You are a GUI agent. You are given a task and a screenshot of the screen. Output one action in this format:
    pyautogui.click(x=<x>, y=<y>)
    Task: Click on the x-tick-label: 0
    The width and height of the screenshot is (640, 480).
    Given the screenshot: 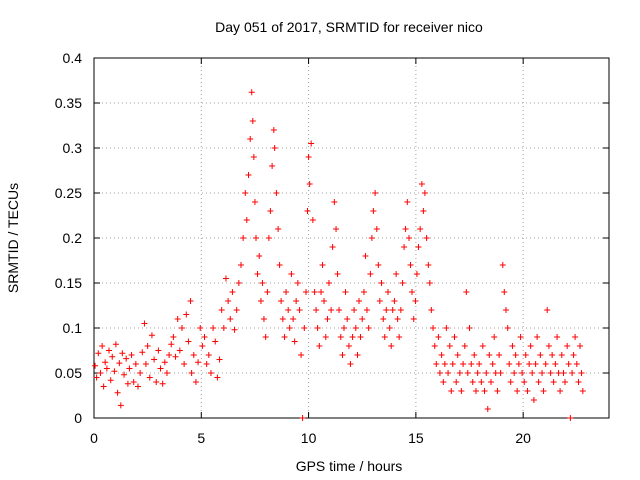 What is the action you would take?
    pyautogui.click(x=94, y=438)
    